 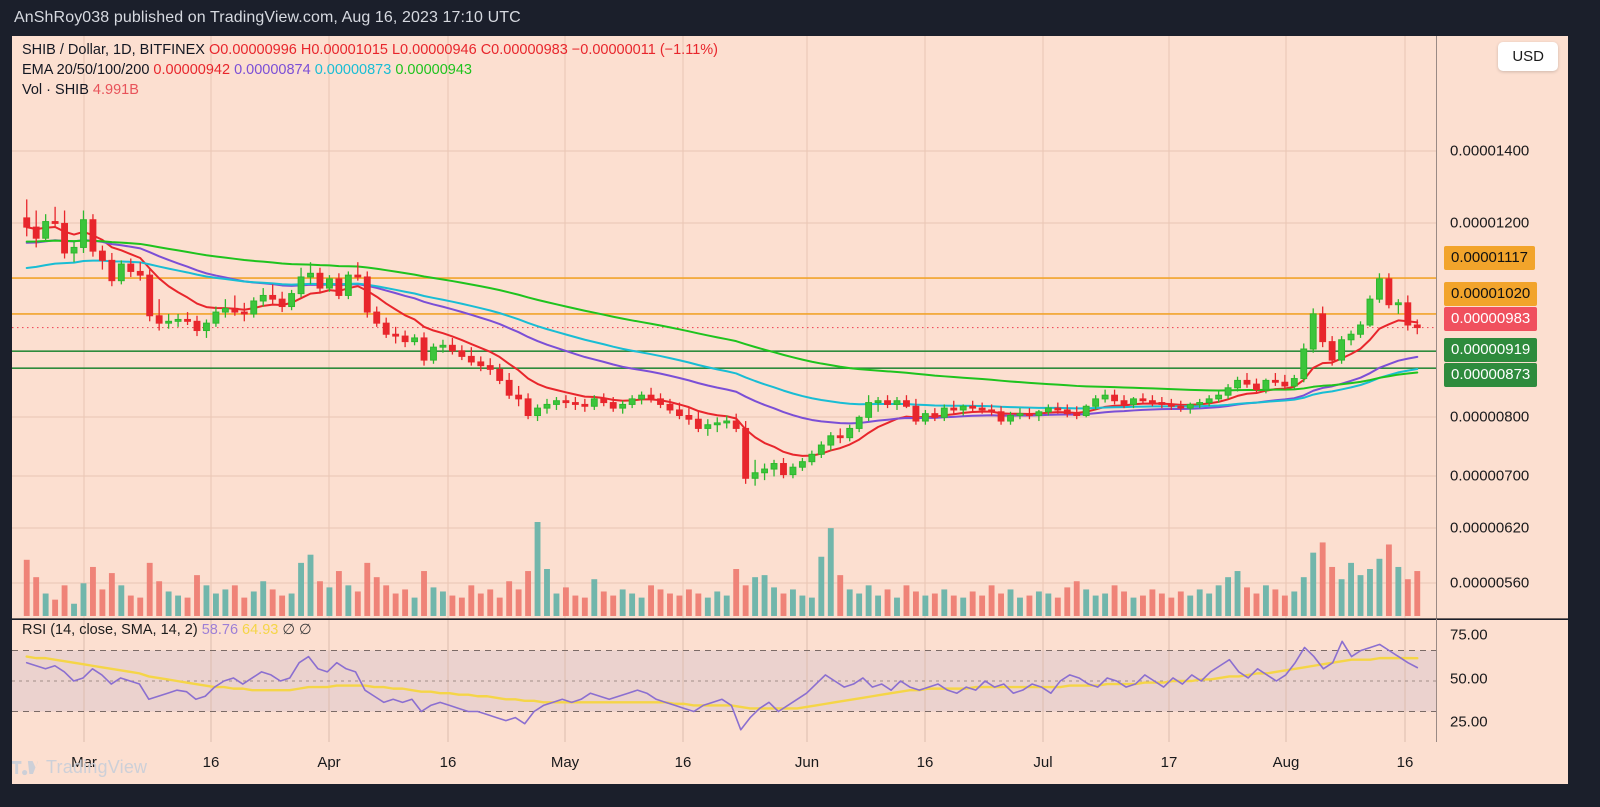 What do you see at coordinates (1491, 350) in the screenshot?
I see `price-tag-green-3: 0.00000919` at bounding box center [1491, 350].